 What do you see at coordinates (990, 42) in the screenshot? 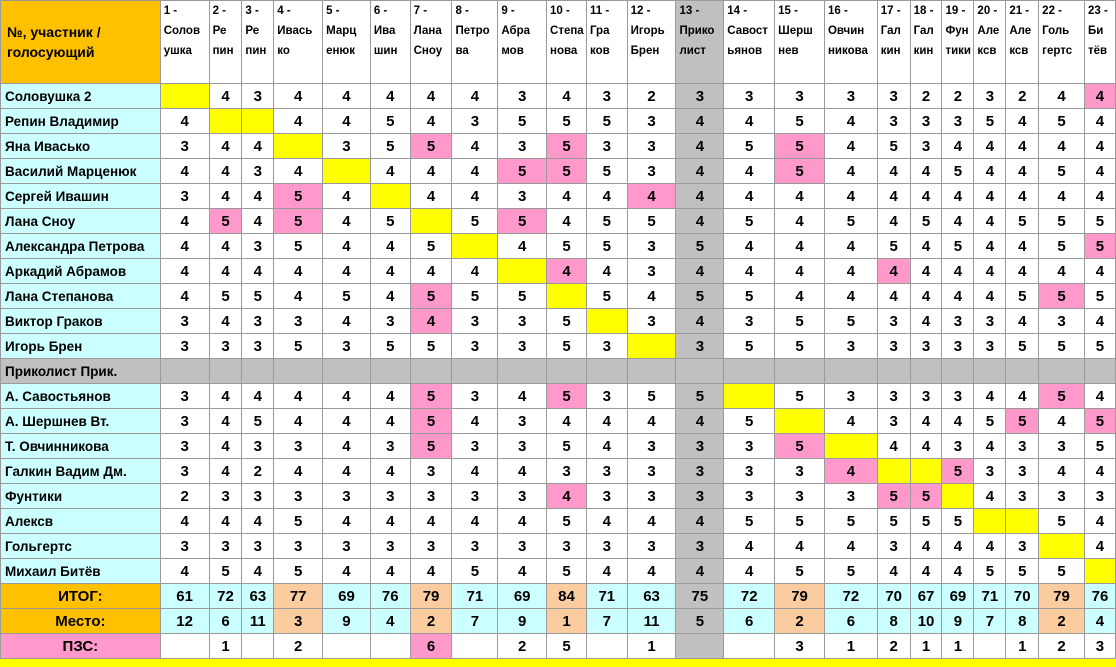
I see `column-header: 20 - Але ксв` at bounding box center [990, 42].